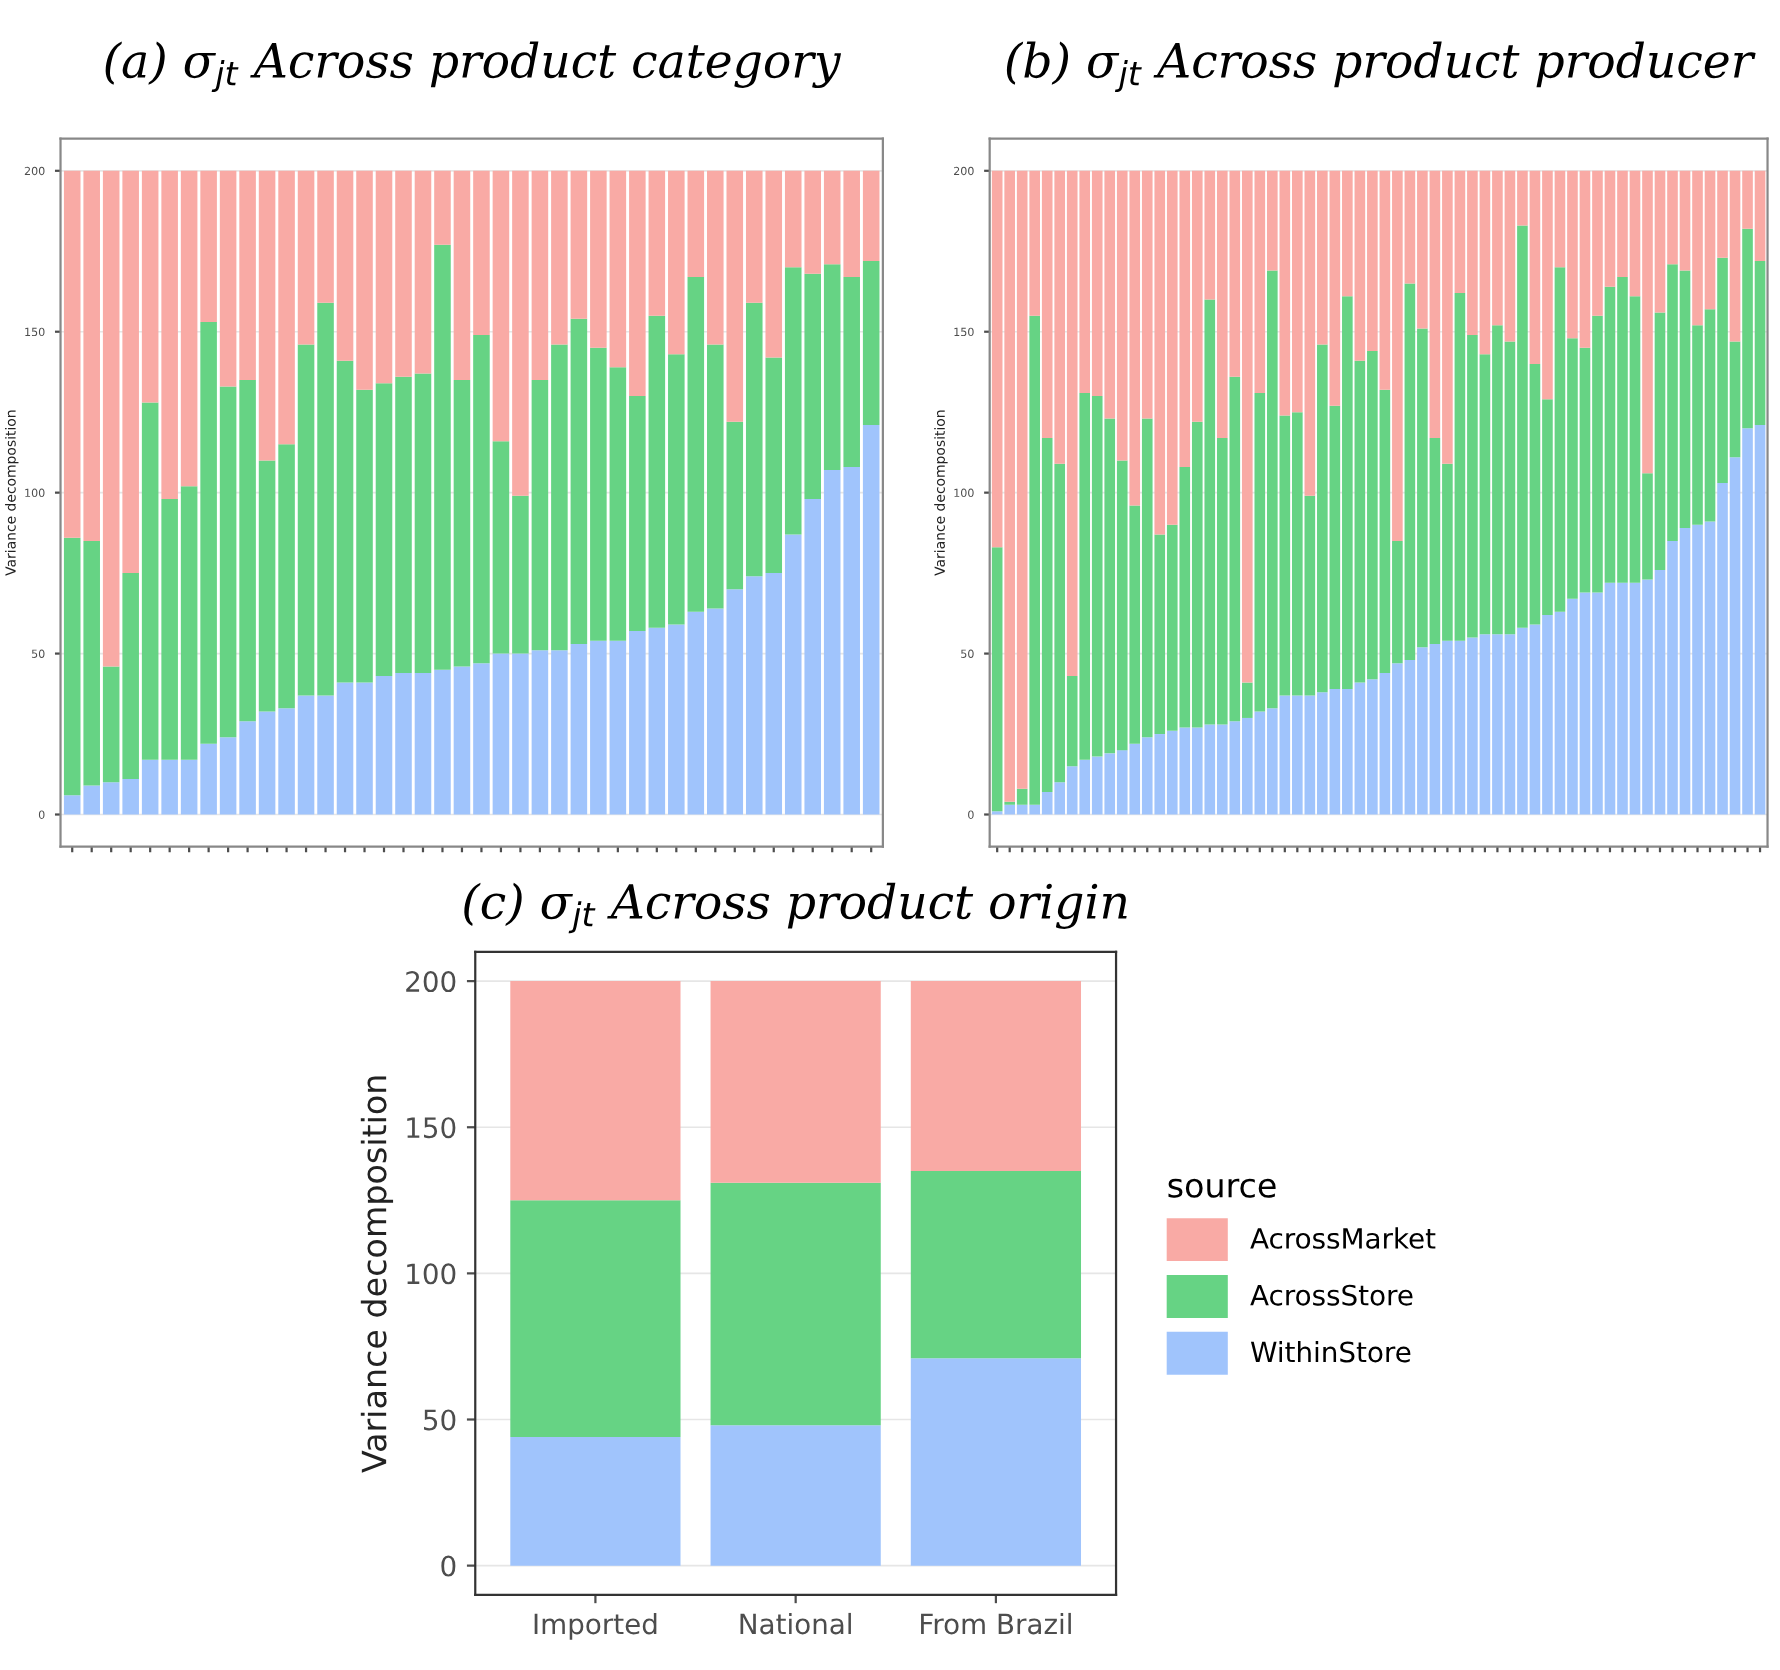 This screenshot has height=1670, width=1780. Describe the element at coordinates (431, 1128) in the screenshot. I see `y-tick-label: 150` at that location.